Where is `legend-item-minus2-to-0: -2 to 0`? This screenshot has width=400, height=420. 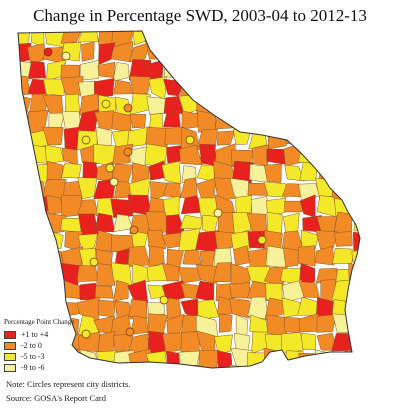 legend-item-minus2-to-0: -2 to 0 is located at coordinates (64, 345).